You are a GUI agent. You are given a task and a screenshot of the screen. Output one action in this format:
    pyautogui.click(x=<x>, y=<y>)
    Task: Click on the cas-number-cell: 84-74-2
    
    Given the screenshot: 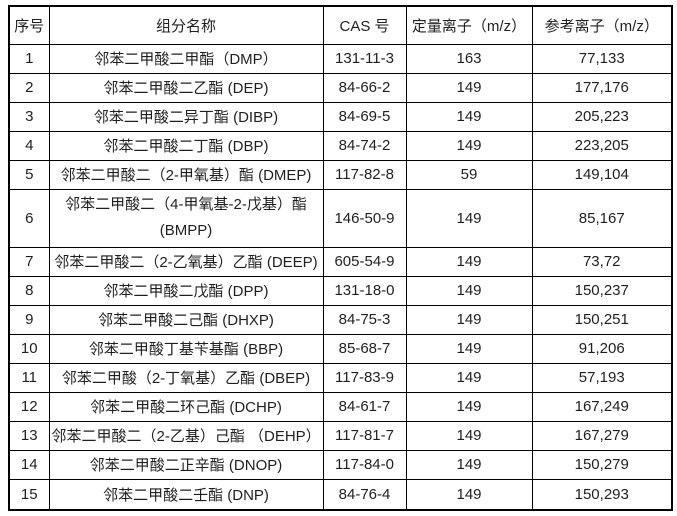 What is the action you would take?
    pyautogui.click(x=364, y=145)
    